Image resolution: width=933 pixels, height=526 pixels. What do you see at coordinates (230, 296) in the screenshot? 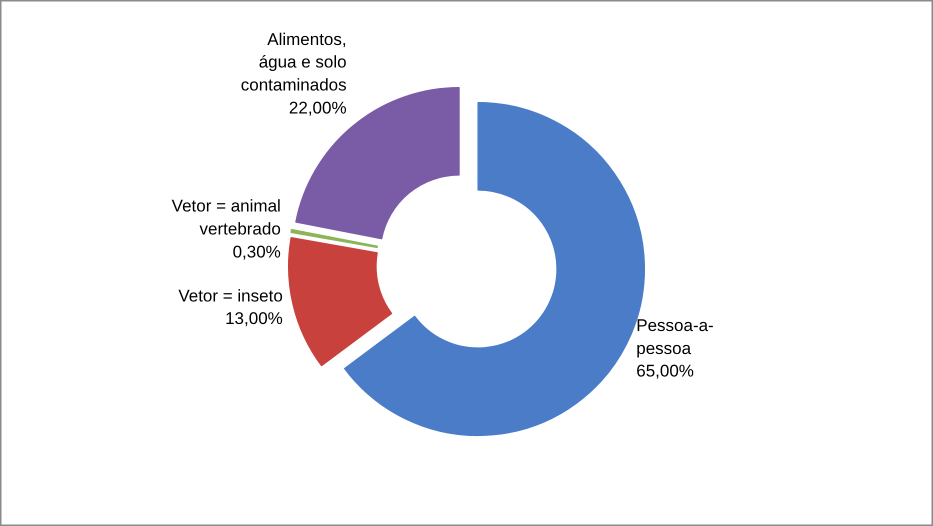
I see `slice-label: Vetor = inseto` at bounding box center [230, 296].